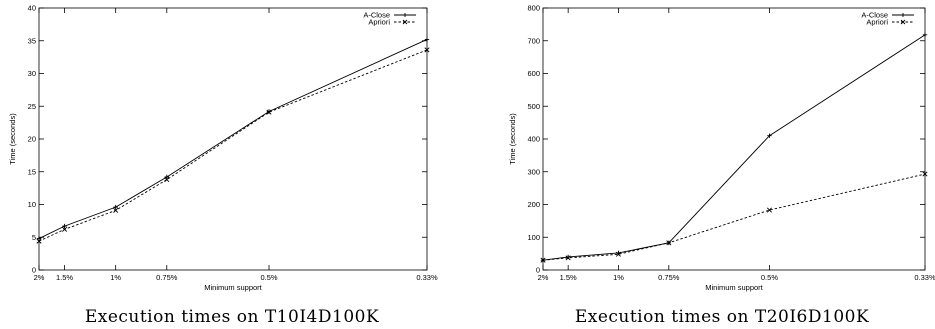 The image size is (935, 329). I want to click on y-tick-label: 600, so click(533, 73).